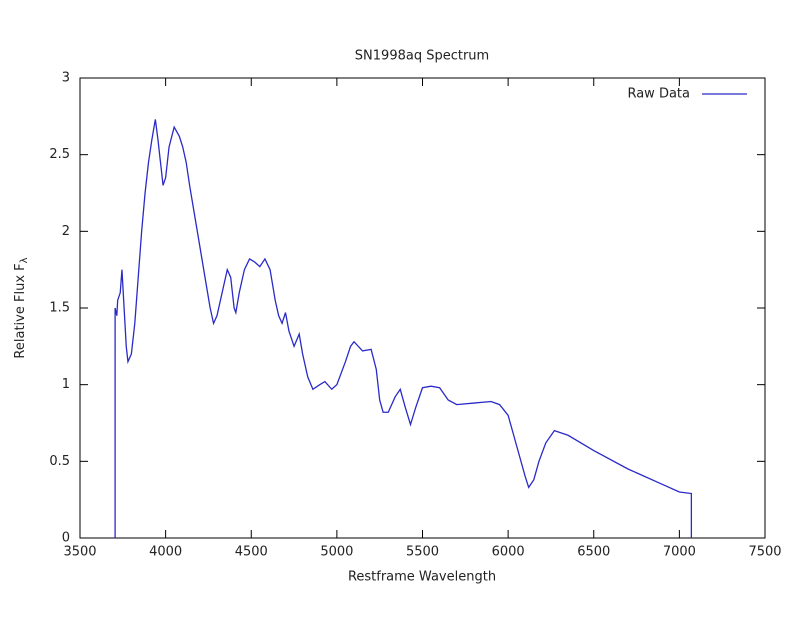 Image resolution: width=800 pixels, height=619 pixels. I want to click on y-axis-label: Relative Flux Fλ, so click(22, 307).